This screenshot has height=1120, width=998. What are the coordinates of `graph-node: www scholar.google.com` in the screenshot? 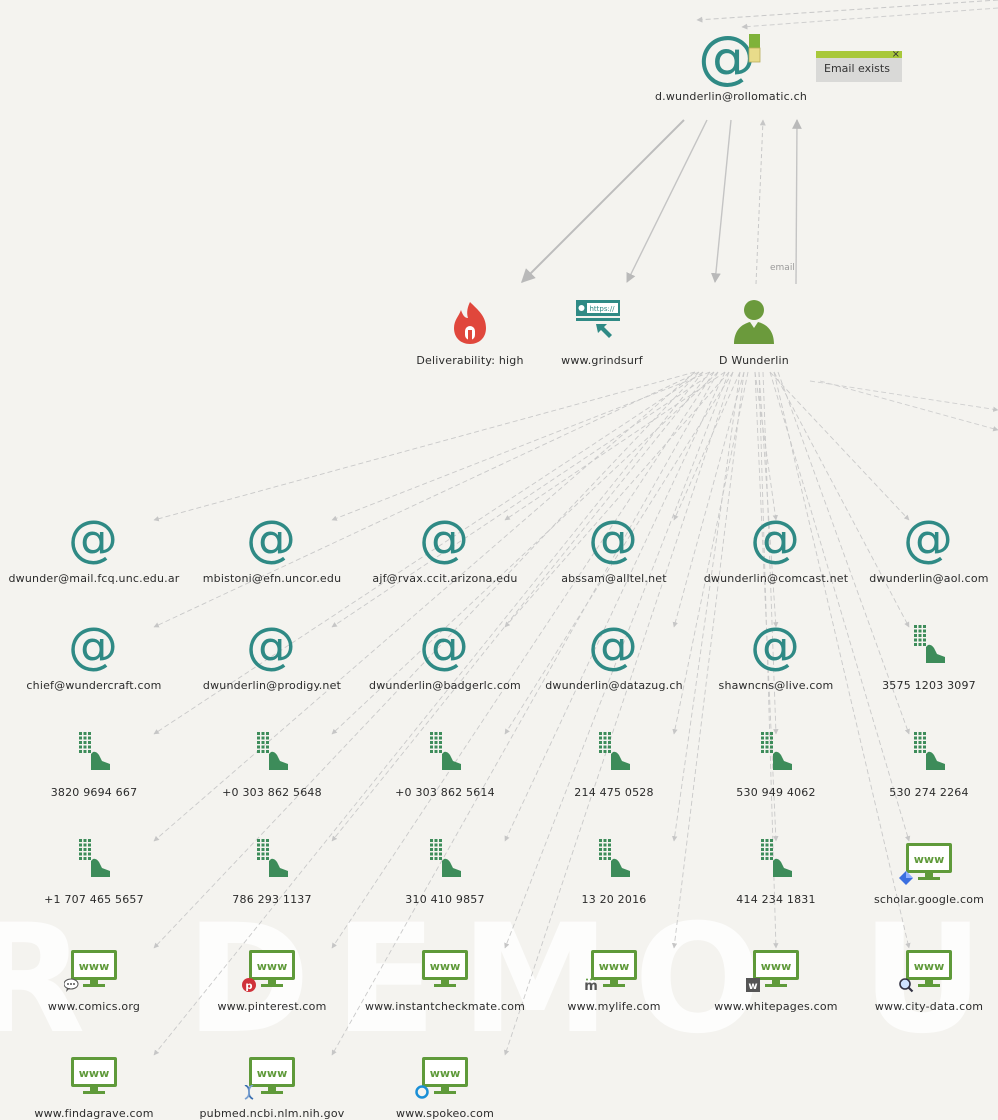 It's located at (916, 869).